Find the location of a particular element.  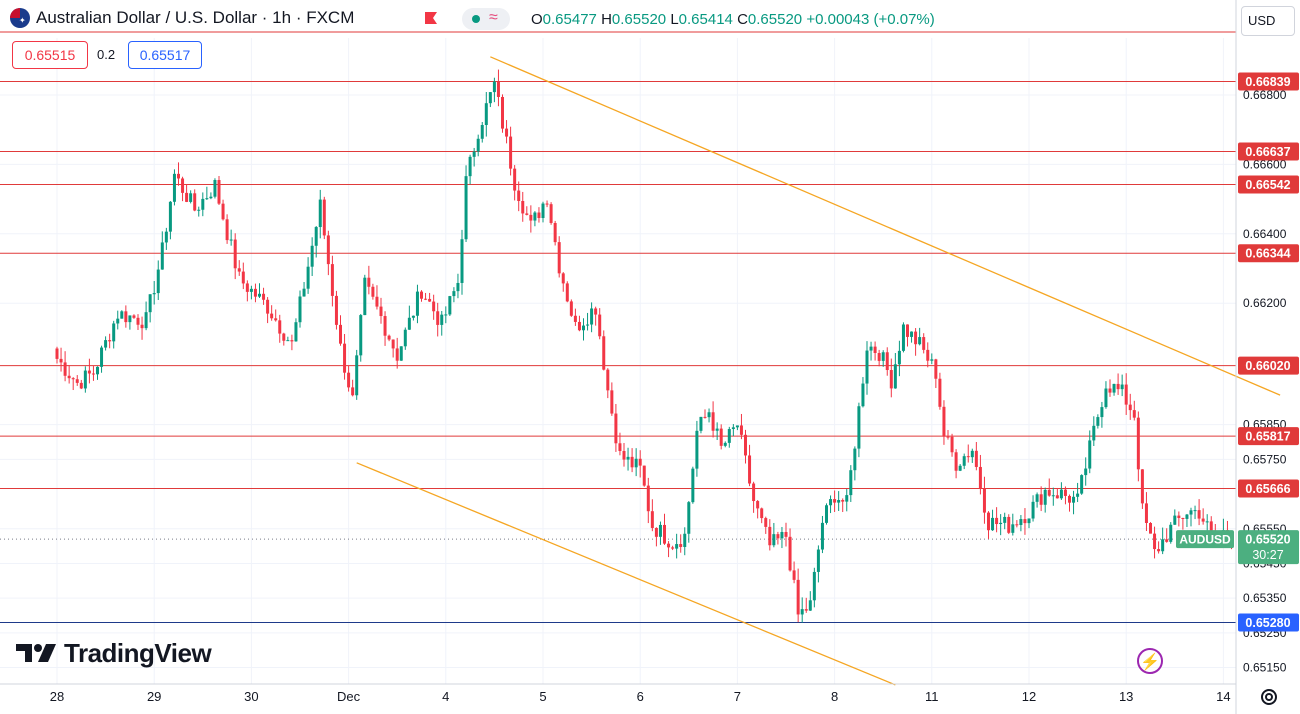

low-label: L is located at coordinates (674, 19).